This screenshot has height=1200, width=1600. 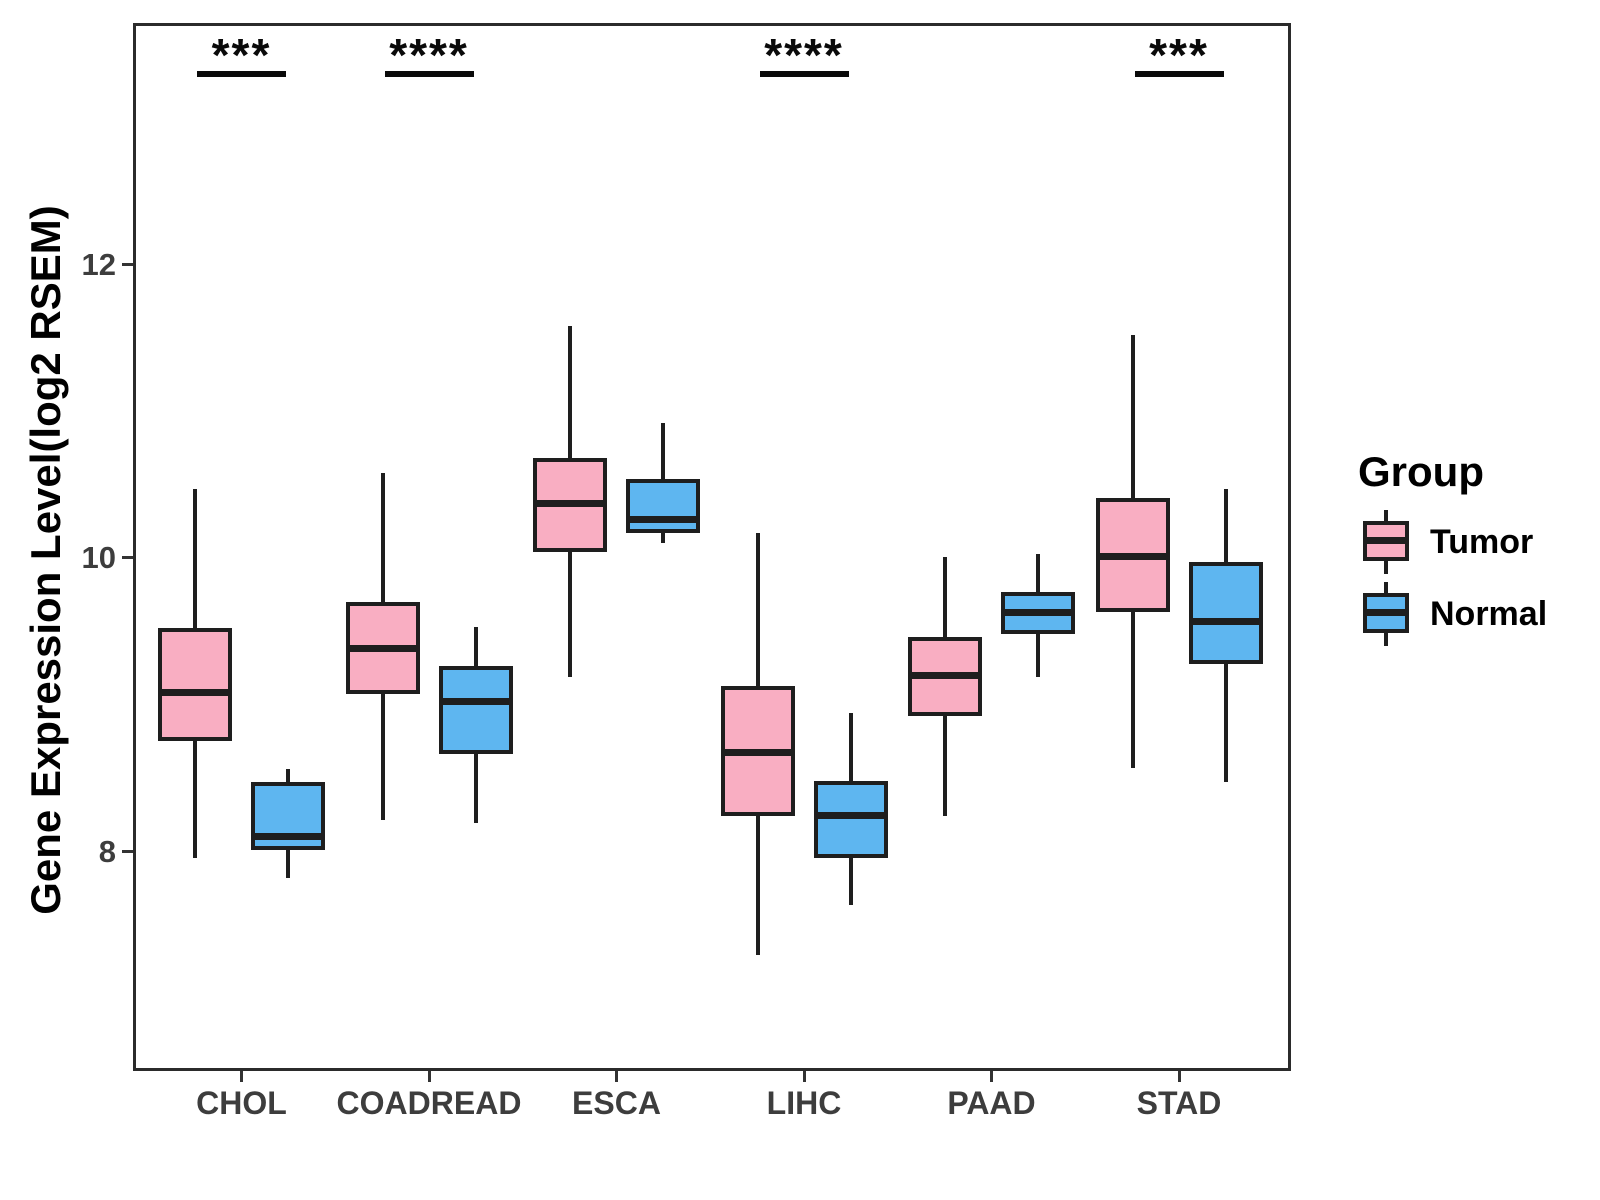 I want to click on box-normal-coadread, so click(x=475, y=710).